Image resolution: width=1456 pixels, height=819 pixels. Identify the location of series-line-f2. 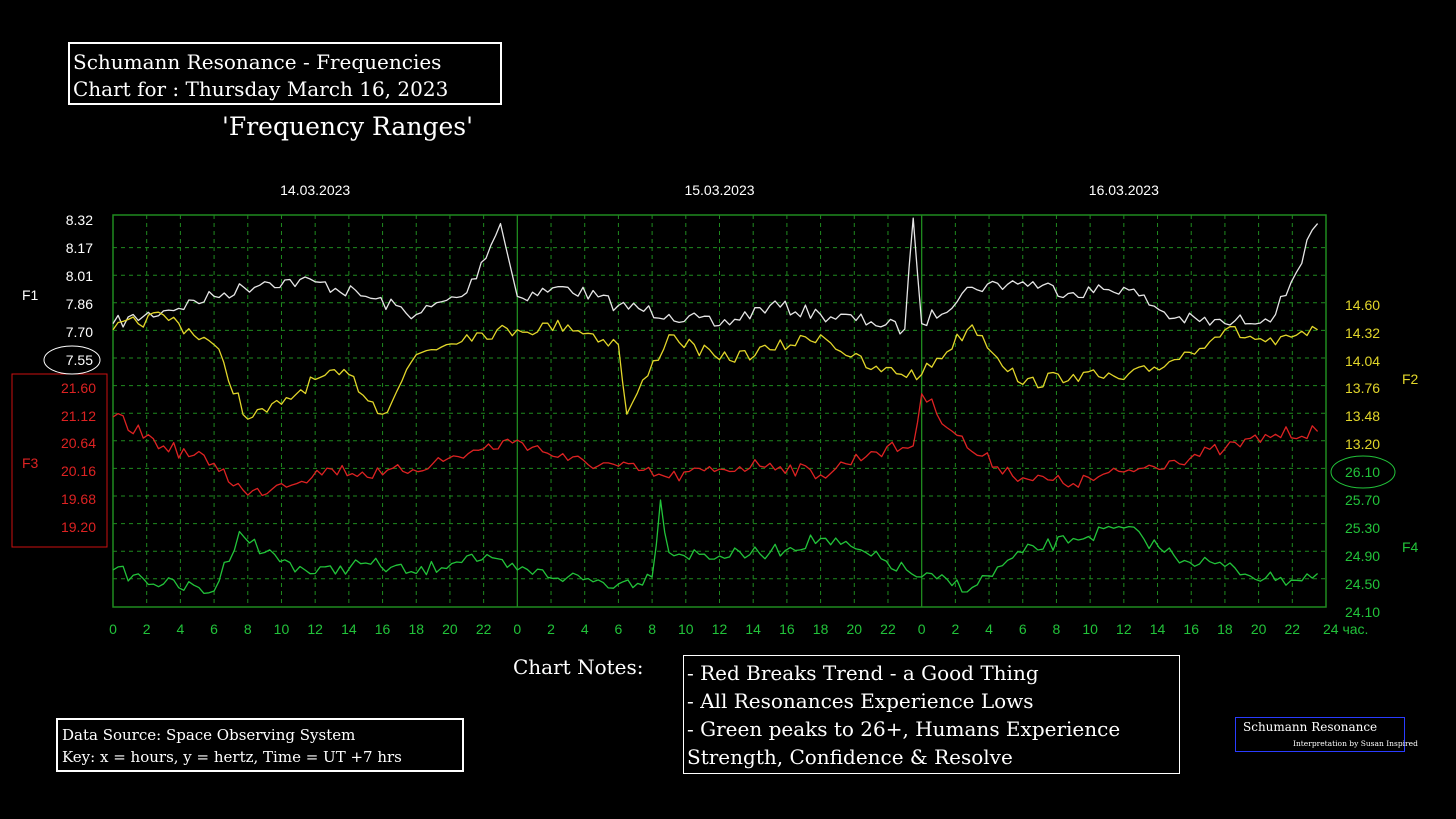
(715, 365).